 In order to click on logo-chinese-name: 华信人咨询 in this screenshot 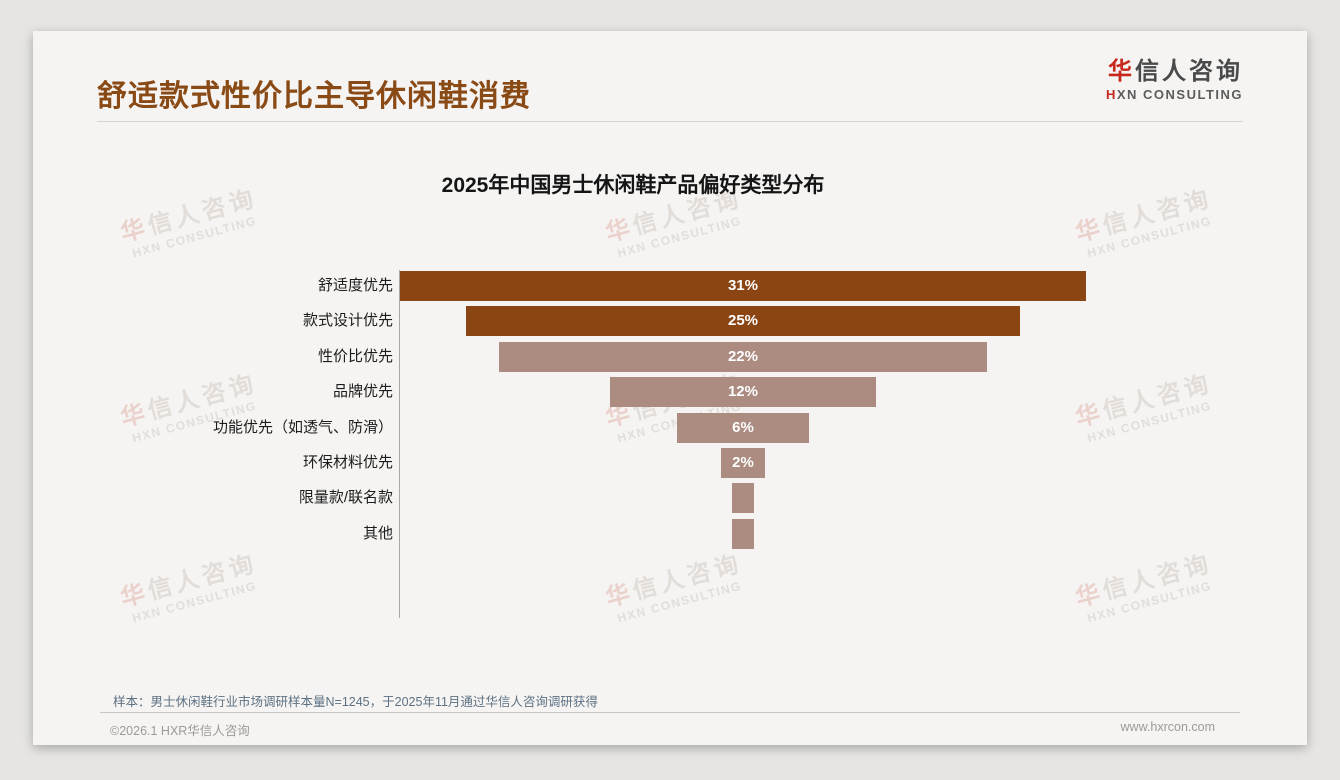, I will do `click(1175, 71)`.